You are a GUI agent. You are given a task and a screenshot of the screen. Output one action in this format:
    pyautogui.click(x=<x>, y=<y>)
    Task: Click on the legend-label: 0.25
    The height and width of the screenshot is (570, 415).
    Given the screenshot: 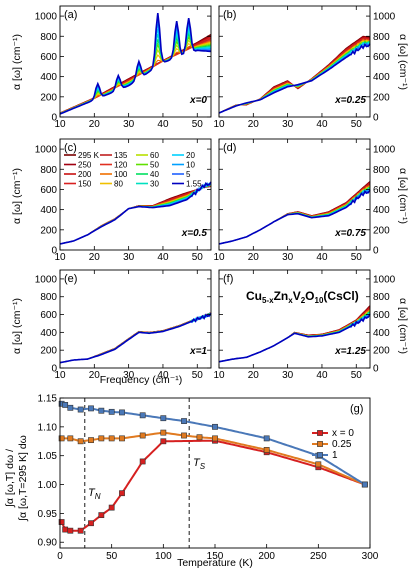 What is the action you would take?
    pyautogui.click(x=342, y=444)
    